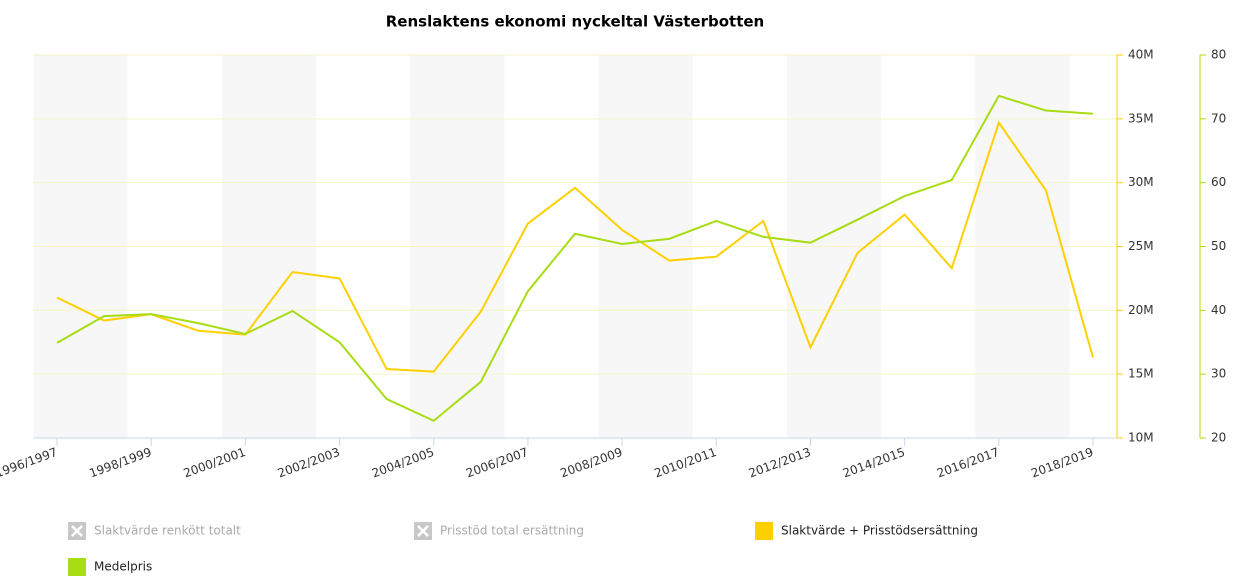 The width and height of the screenshot is (1233, 576). Describe the element at coordinates (215, 462) in the screenshot. I see `x-tick-label: 2000/2001` at that location.